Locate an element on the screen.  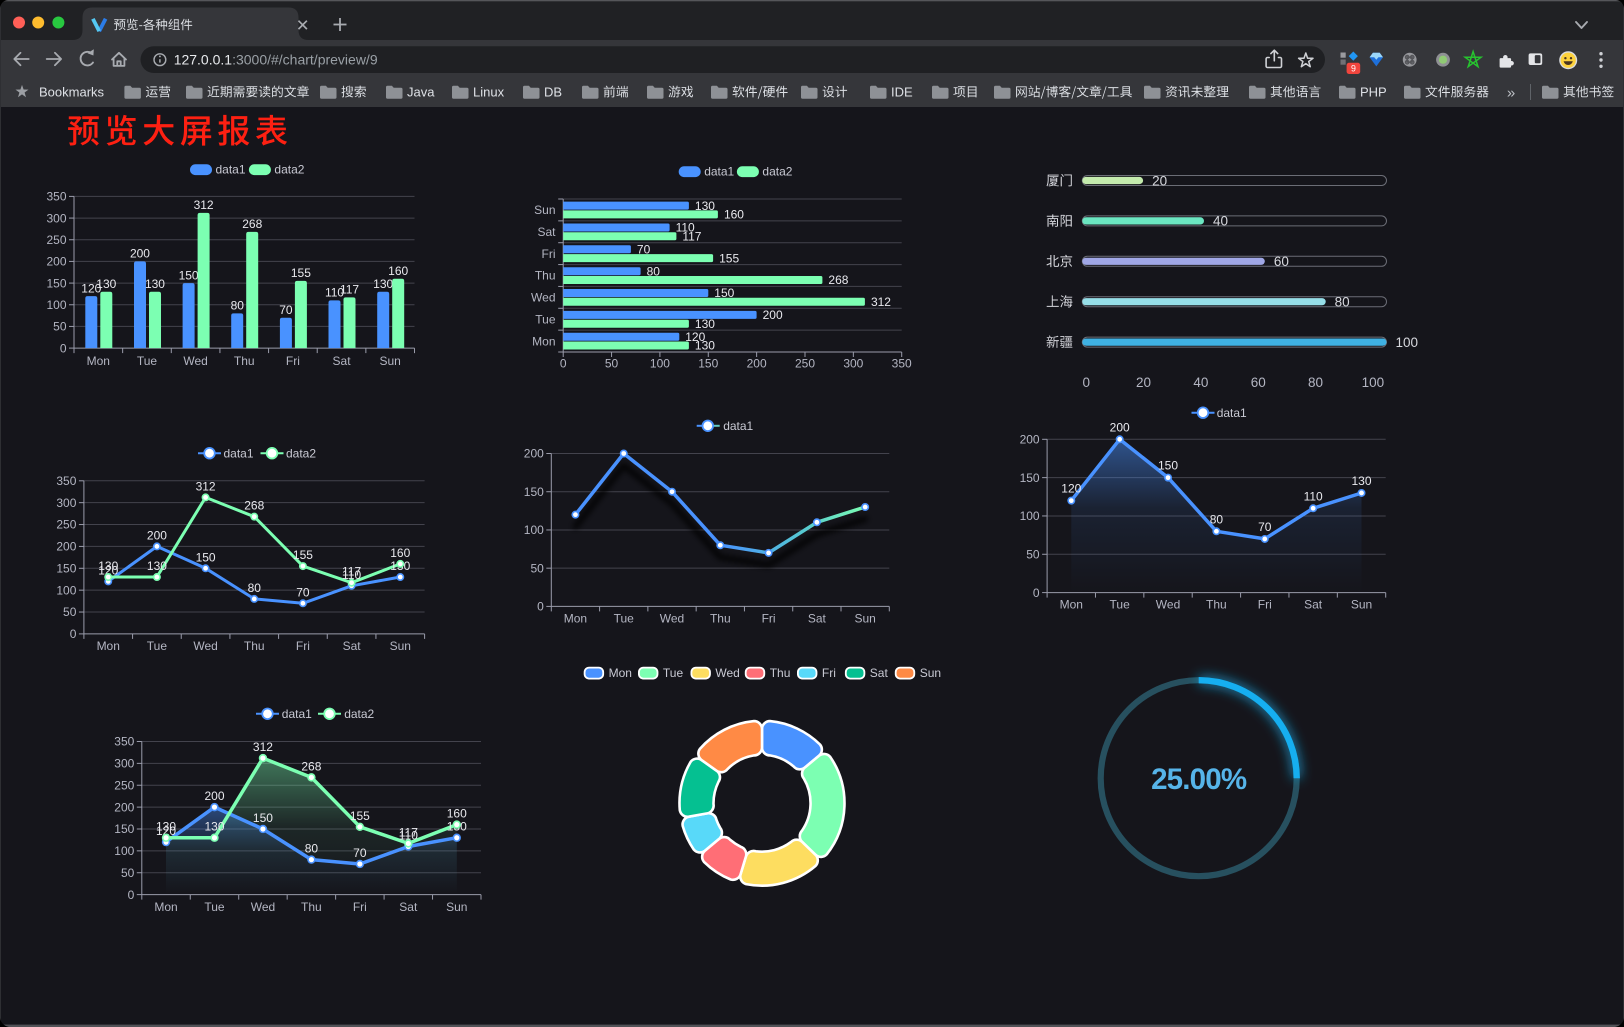
svg-text: Java is located at coordinates (421, 92).